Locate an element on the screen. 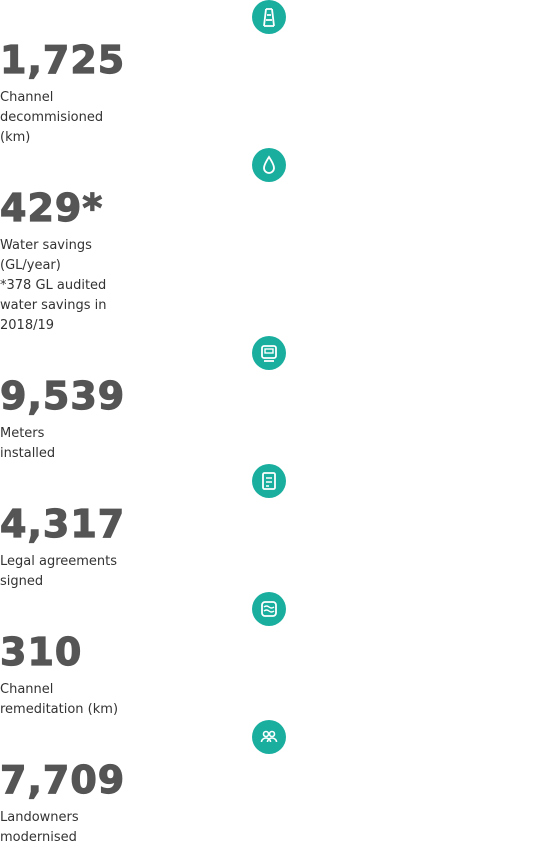  label-line: *378 GL audited is located at coordinates (53, 285).